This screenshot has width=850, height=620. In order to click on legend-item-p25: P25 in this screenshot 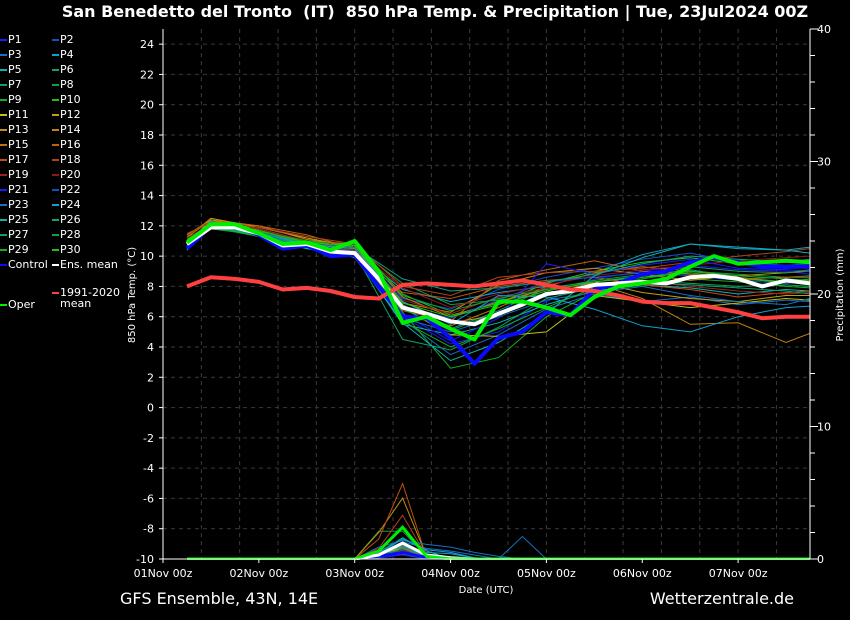, I will do `click(14, 219)`.